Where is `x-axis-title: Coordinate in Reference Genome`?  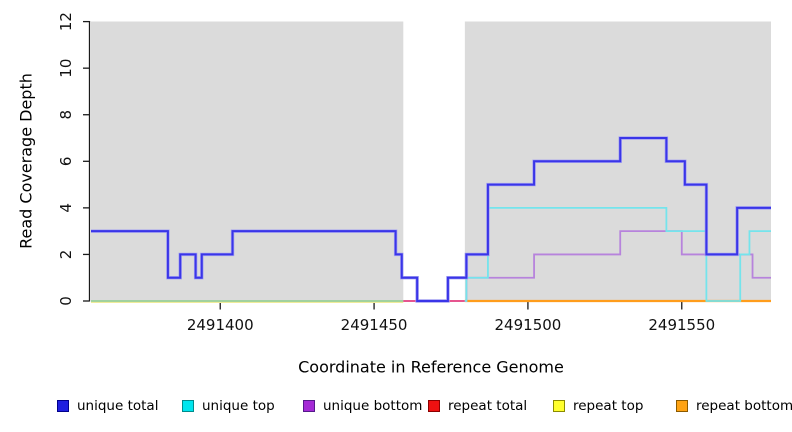 x-axis-title: Coordinate in Reference Genome is located at coordinates (431, 367).